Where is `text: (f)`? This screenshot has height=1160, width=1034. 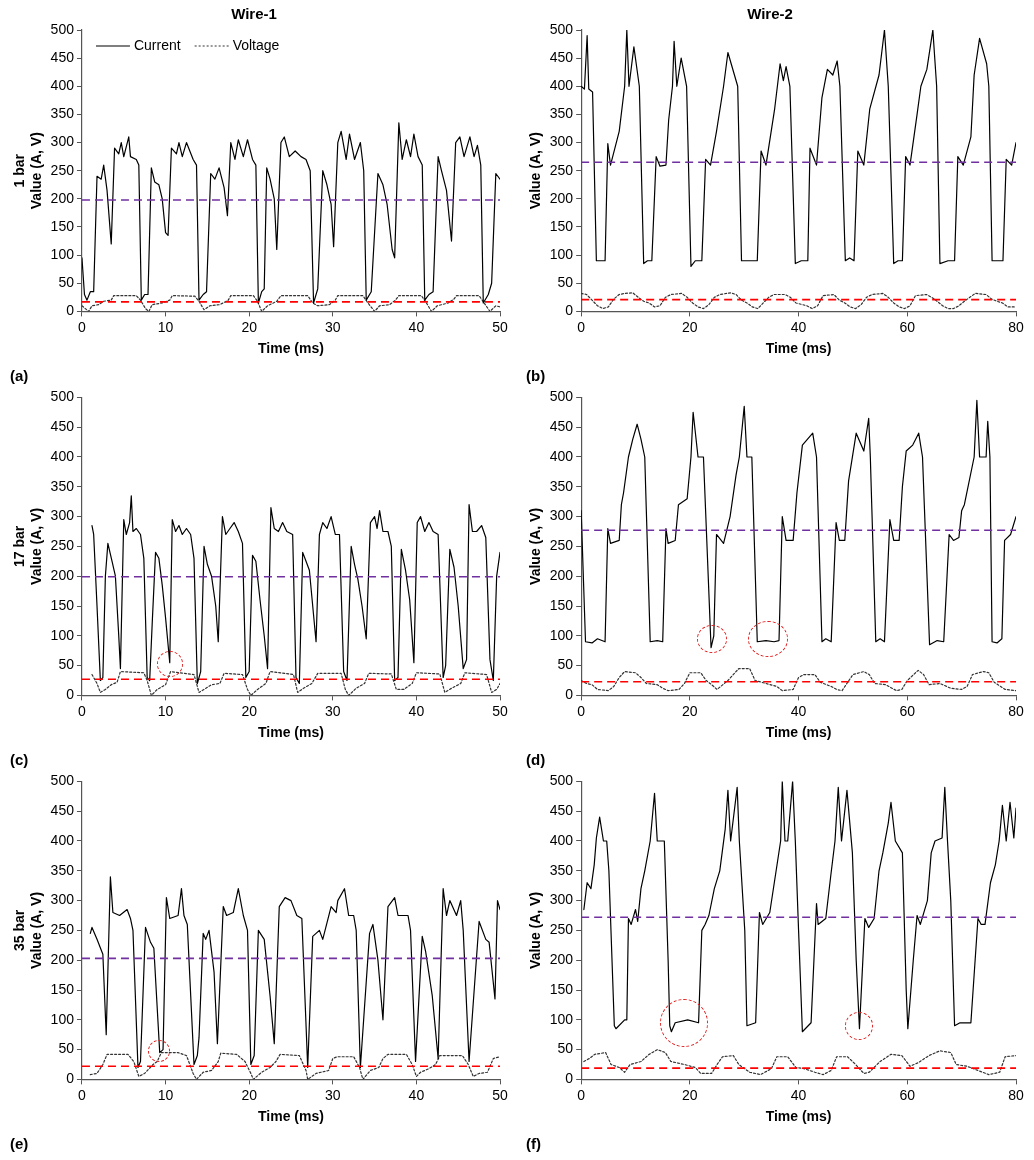
text: (f) is located at coordinates (533, 1143).